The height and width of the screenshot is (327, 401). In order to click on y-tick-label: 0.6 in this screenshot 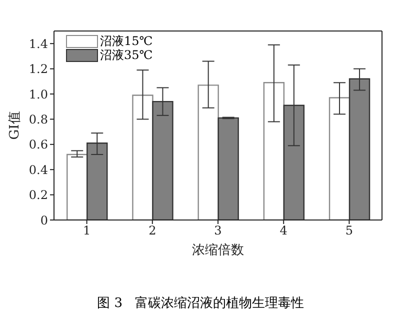, I will do `click(38, 145)`.